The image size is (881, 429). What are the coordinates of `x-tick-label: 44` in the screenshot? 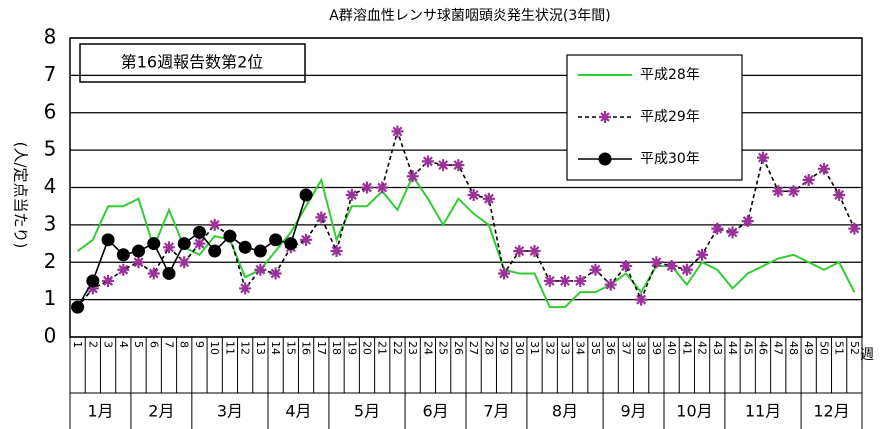 It's located at (732, 348).